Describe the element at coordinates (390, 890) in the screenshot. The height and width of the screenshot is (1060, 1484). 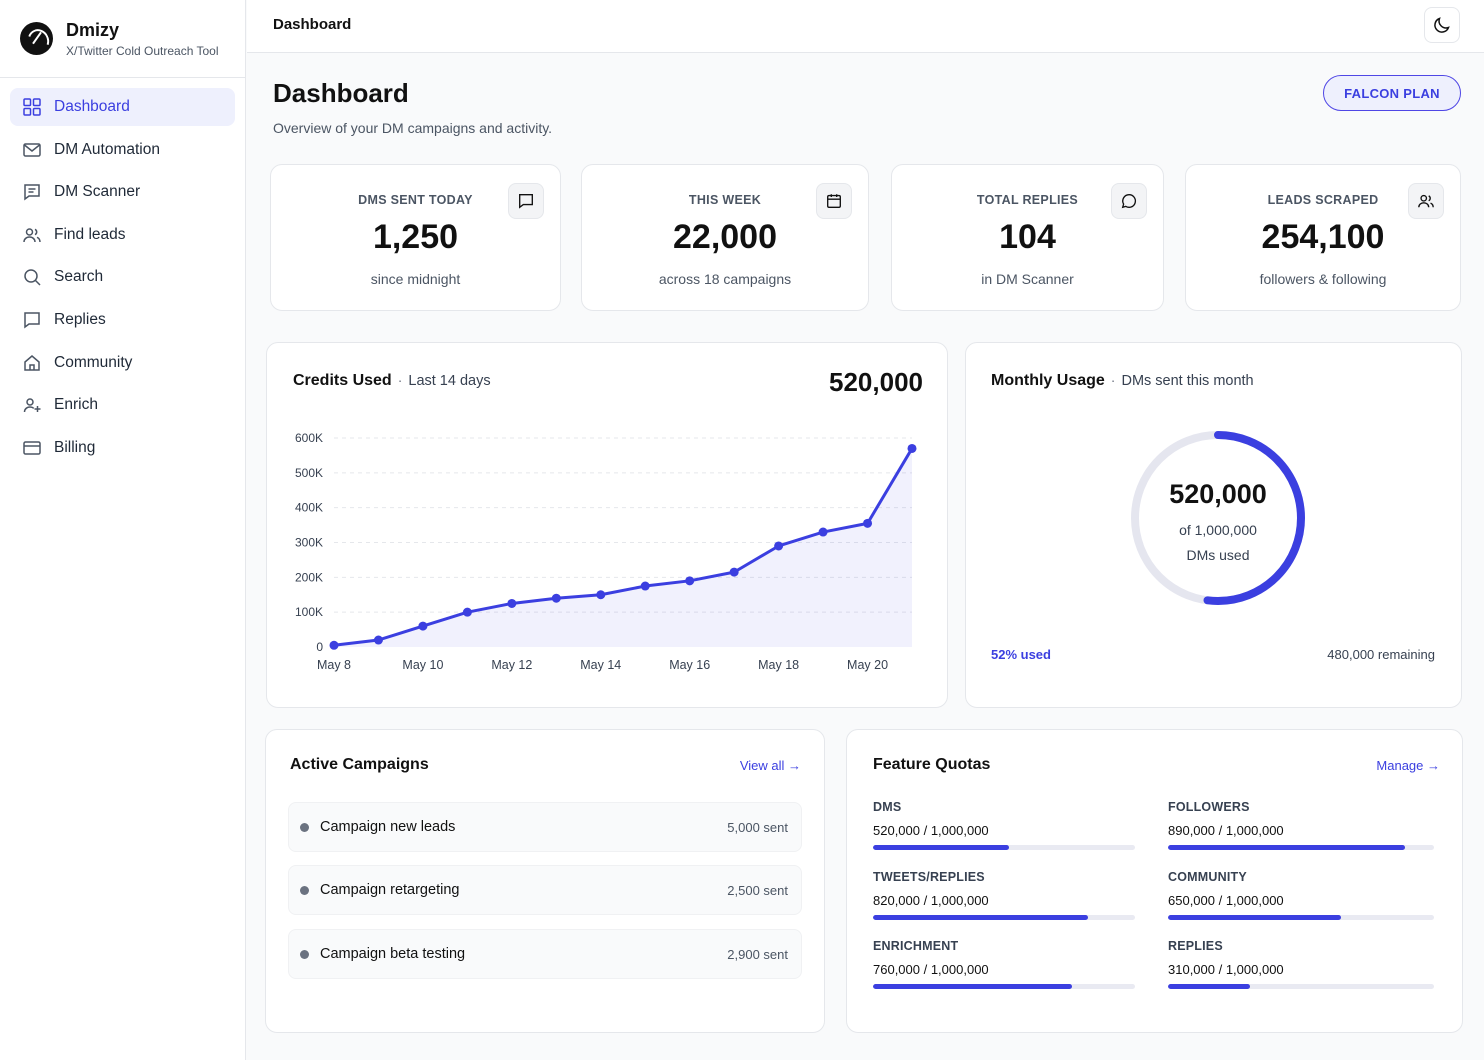
I see `campaign-name: Campaign retargeting` at that location.